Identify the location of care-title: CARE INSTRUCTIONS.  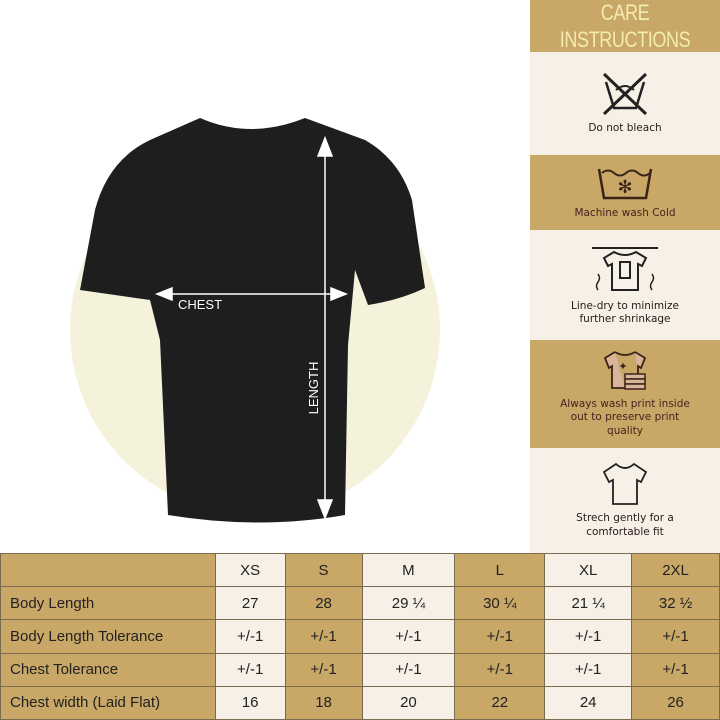
(625, 26).